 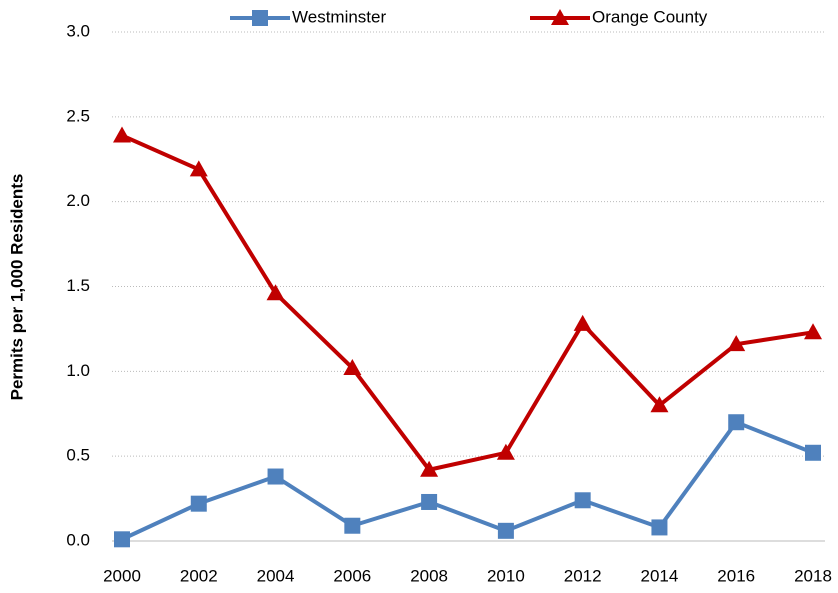 What do you see at coordinates (276, 575) in the screenshot?
I see `x-tick-label: 2004` at bounding box center [276, 575].